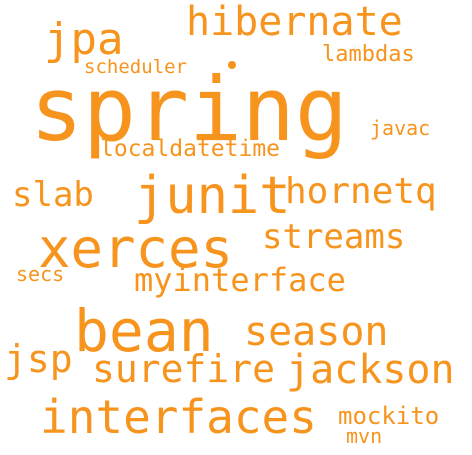  I want to click on word-myinterface: myinterface, so click(240, 280).